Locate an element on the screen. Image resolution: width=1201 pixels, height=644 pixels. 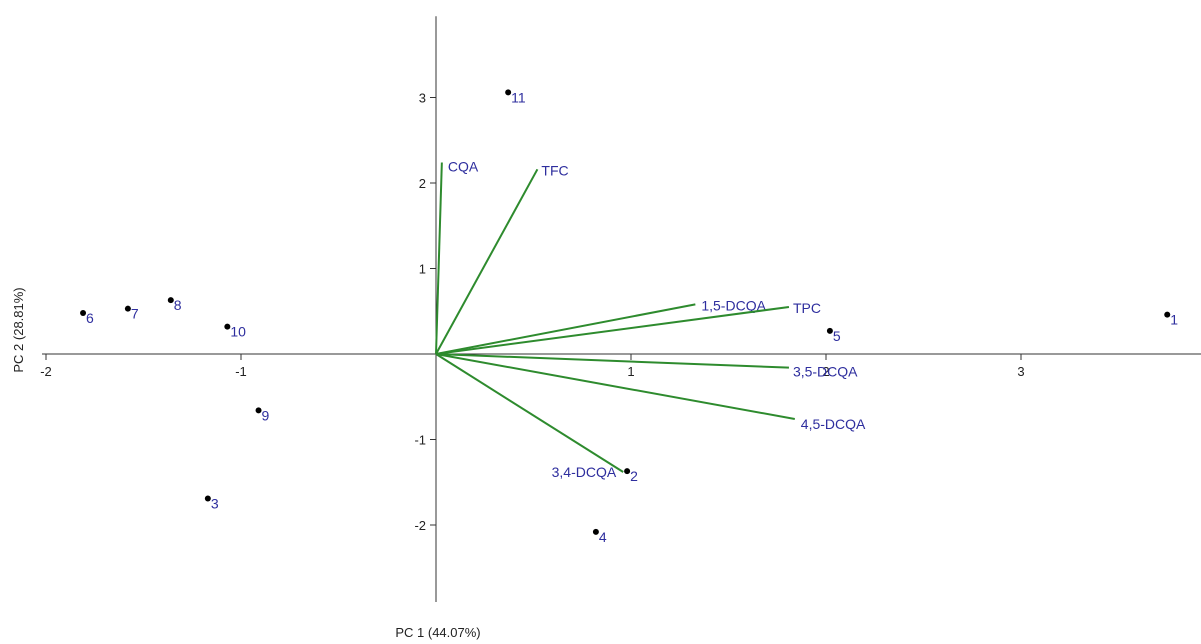
point-label: 10 is located at coordinates (238, 332).